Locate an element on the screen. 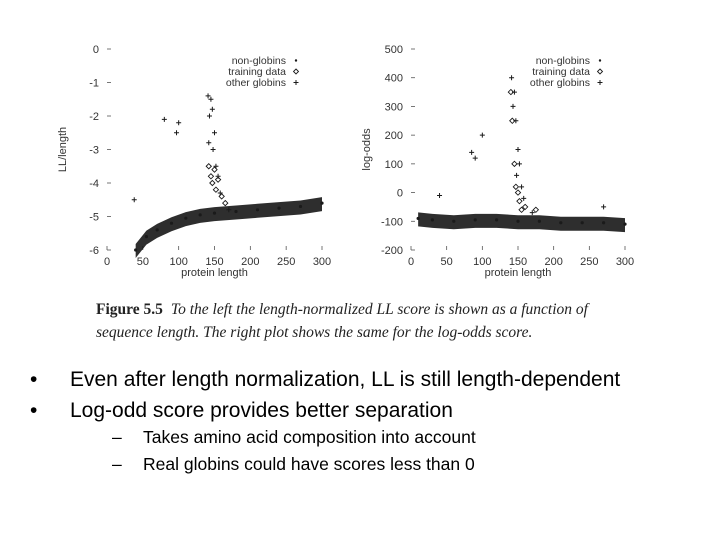 This screenshot has width=720, height=540. y-tick-label: -5 is located at coordinates (94, 218).